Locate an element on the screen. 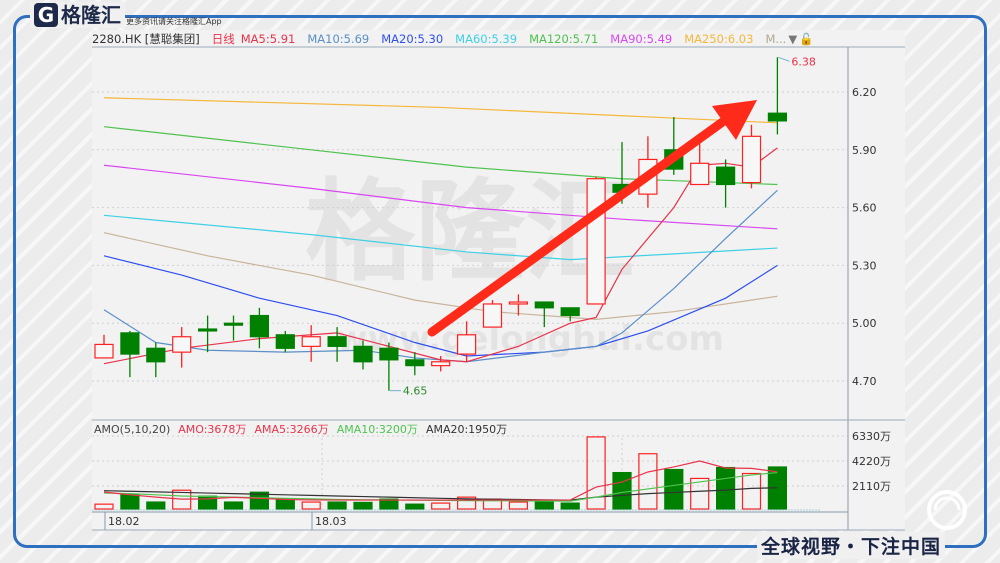  low-label: 4.65 is located at coordinates (415, 391).